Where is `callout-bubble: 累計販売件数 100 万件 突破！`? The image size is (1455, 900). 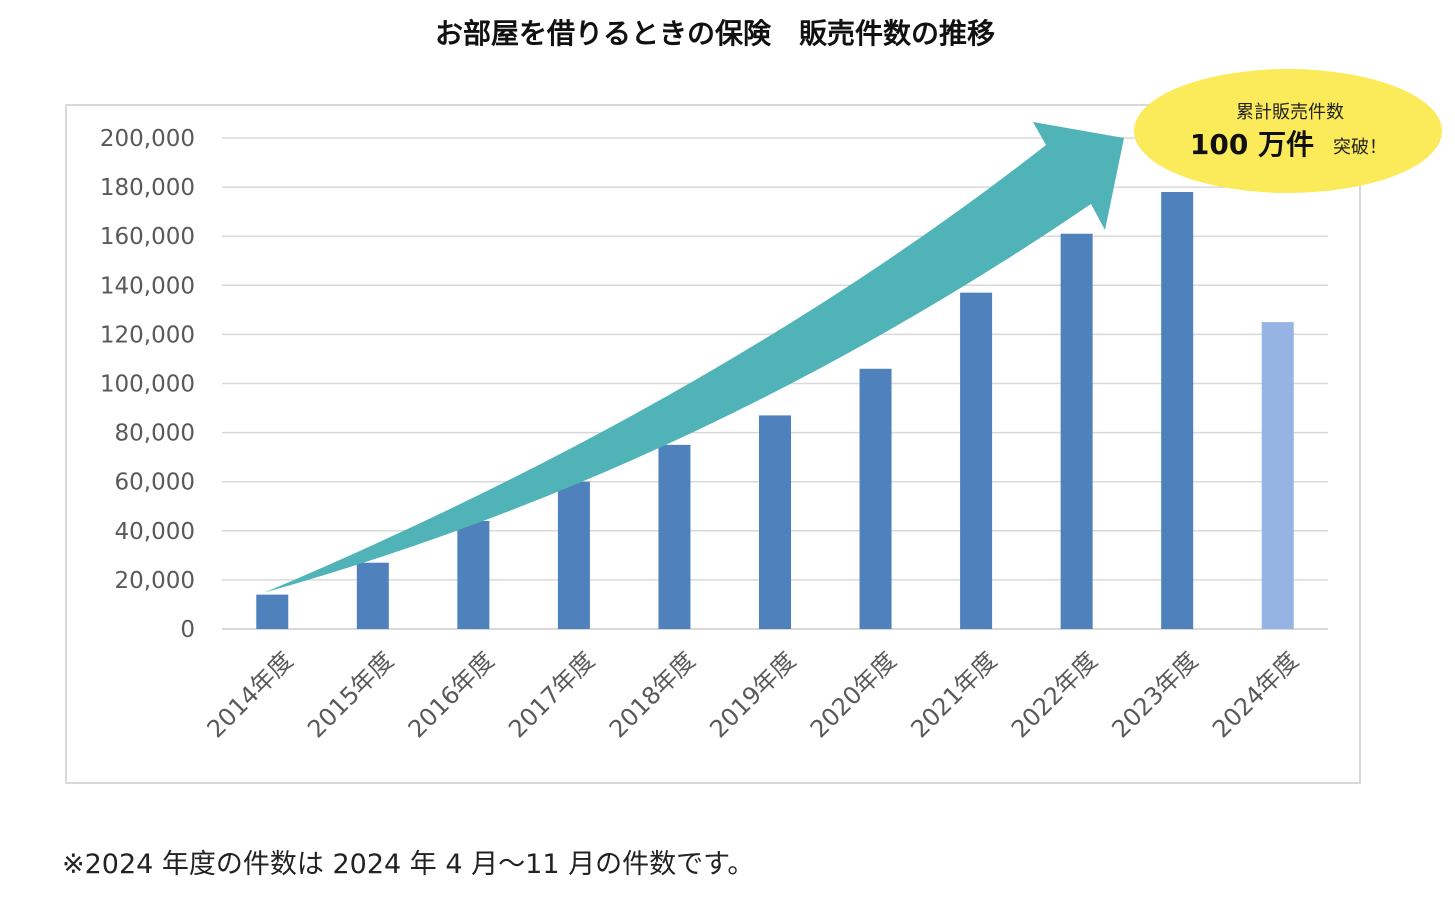 callout-bubble: 累計販売件数 100 万件 突破！ is located at coordinates (1288, 131).